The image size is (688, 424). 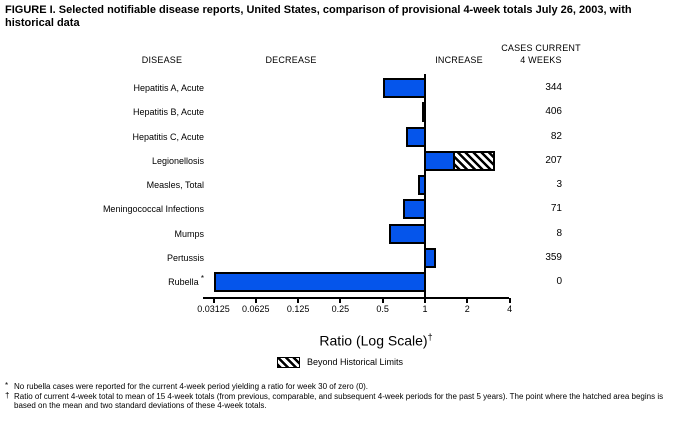 I want to click on cases-count: 8, so click(x=559, y=233).